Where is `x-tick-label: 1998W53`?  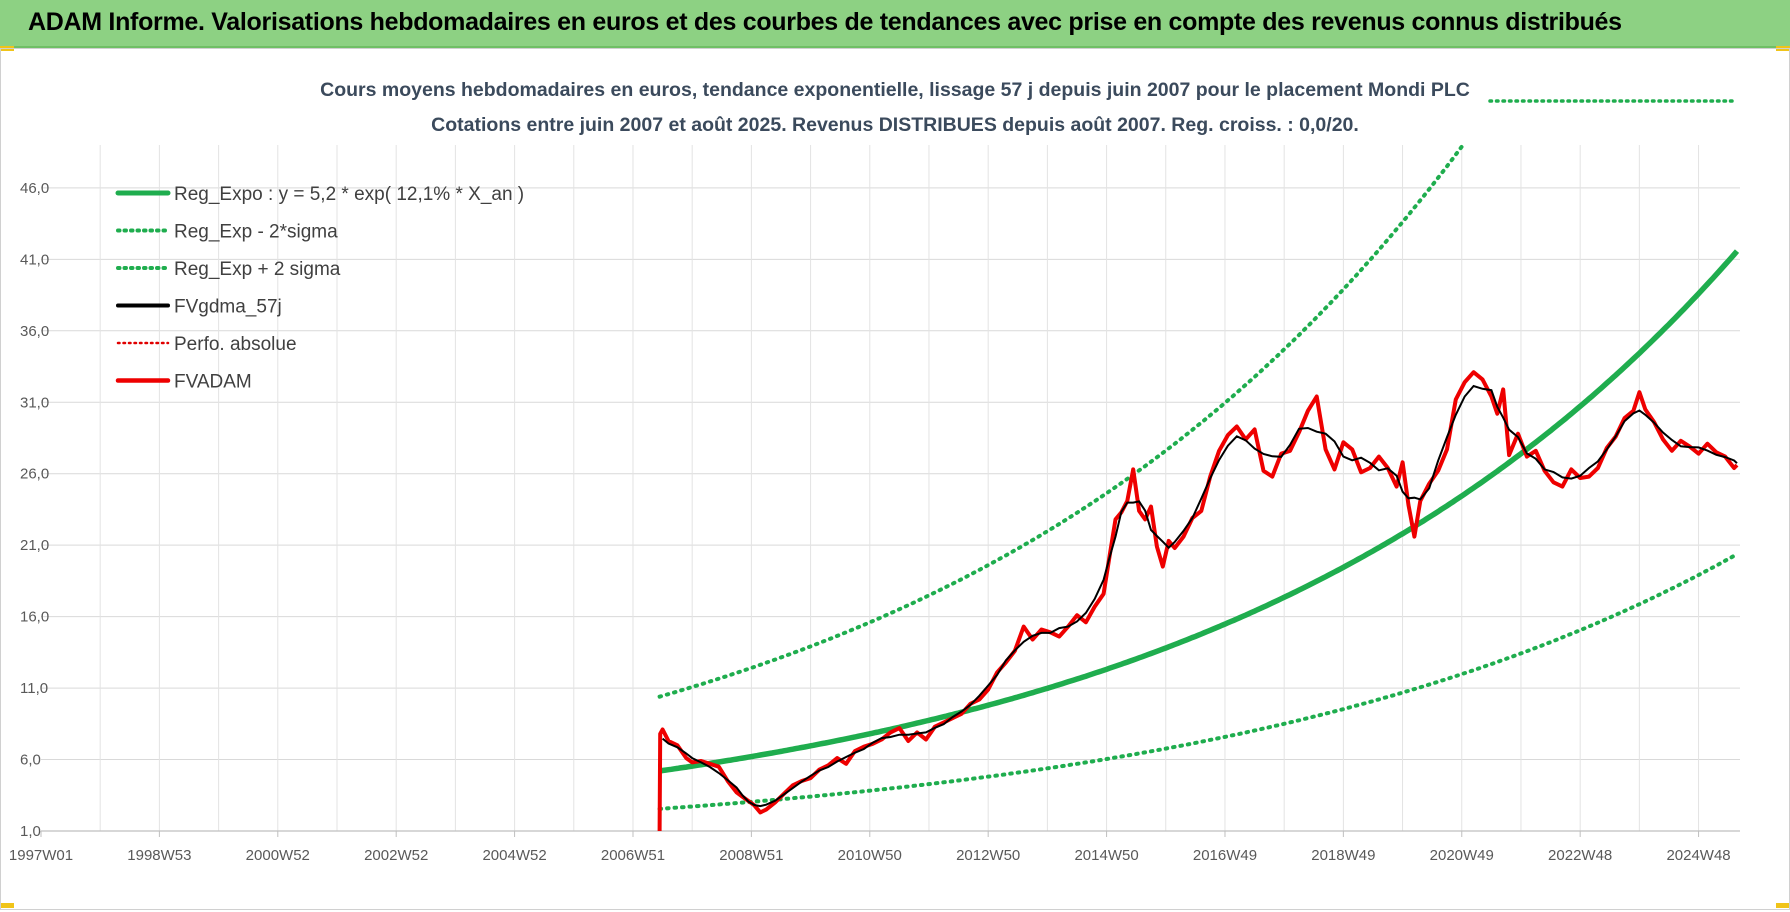
x-tick-label: 1998W53 is located at coordinates (159, 855).